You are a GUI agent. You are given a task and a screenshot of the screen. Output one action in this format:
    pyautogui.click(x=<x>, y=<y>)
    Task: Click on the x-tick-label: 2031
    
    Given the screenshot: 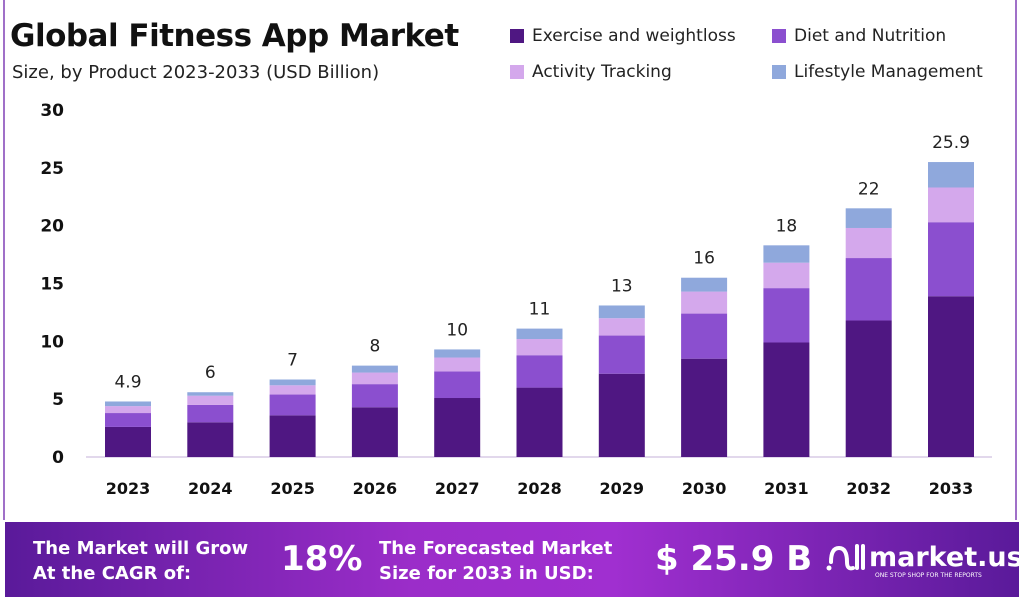 What is the action you would take?
    pyautogui.click(x=786, y=488)
    